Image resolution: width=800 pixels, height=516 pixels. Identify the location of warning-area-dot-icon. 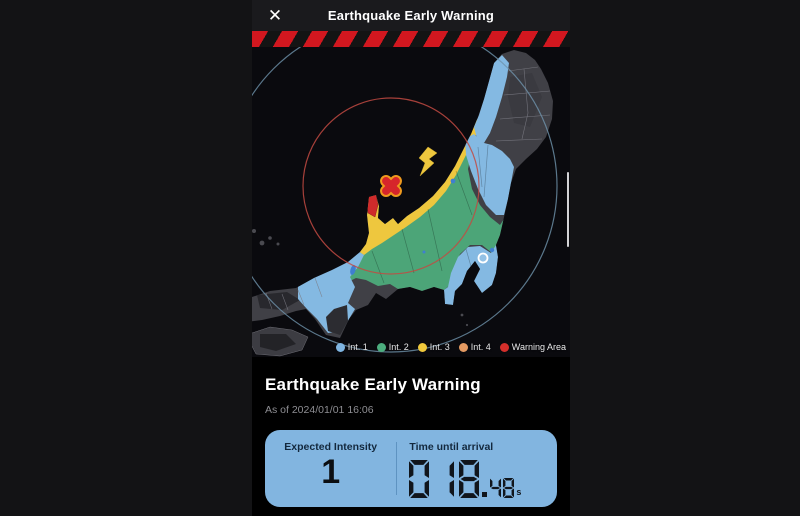
(504, 347).